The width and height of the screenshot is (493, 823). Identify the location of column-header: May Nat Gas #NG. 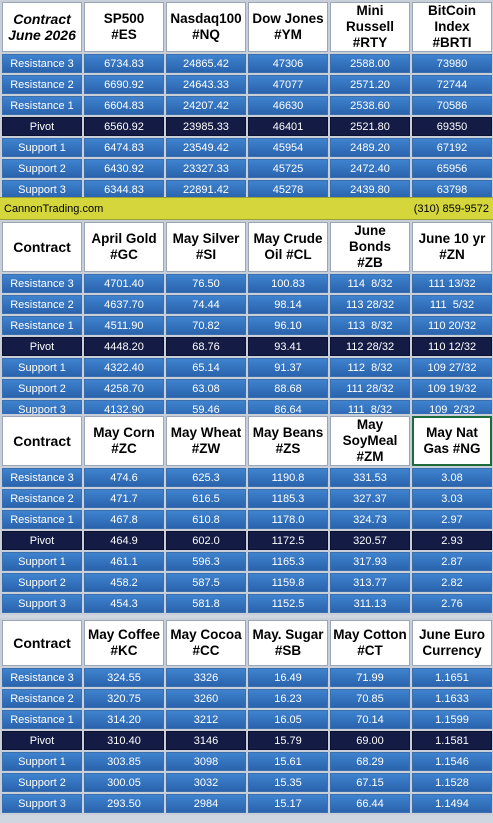
(452, 441).